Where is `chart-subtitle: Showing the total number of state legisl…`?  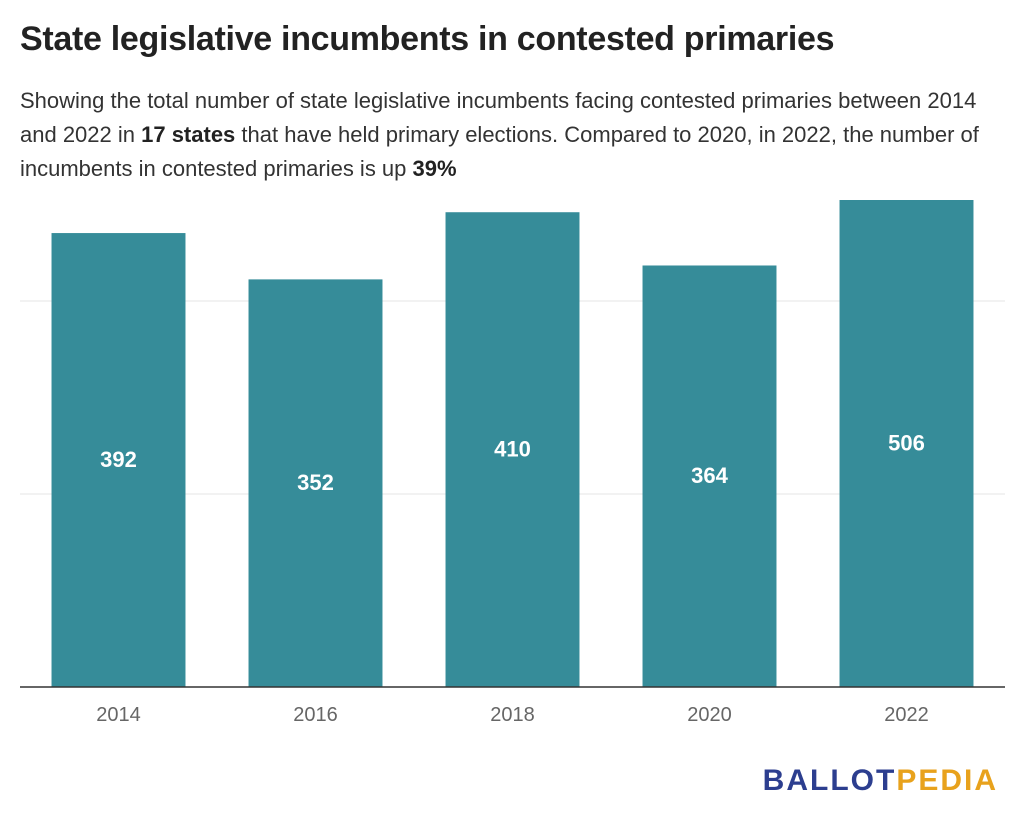 chart-subtitle: Showing the total number of state legisl… is located at coordinates (512, 135).